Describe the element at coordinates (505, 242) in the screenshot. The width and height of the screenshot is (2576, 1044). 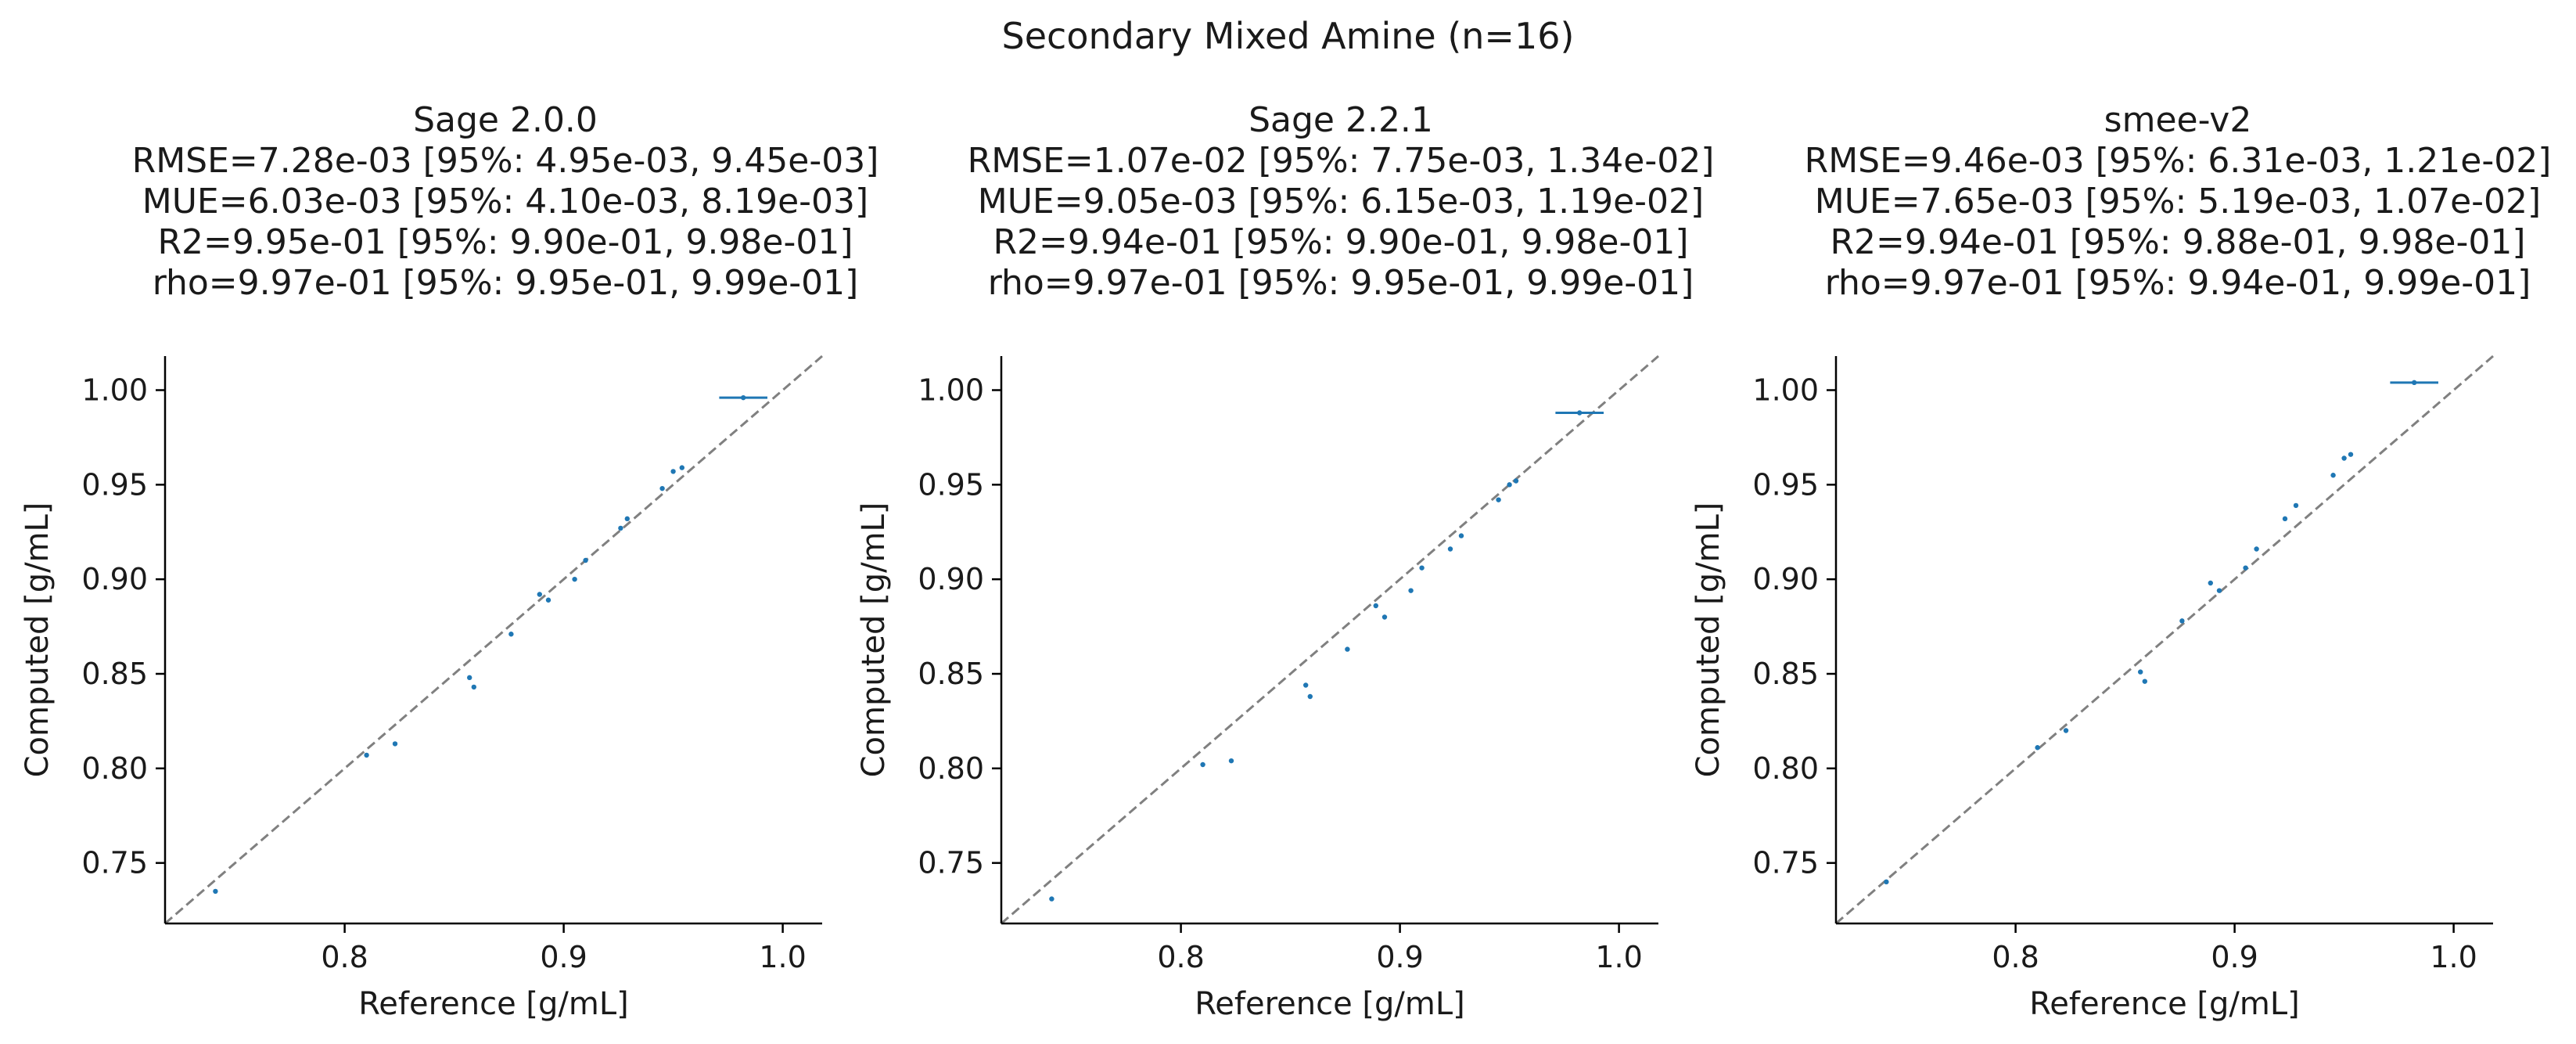
I see `stat-r2: R2=9.95e-01 [95%: 9.90e-01, 9.98e-01]` at that location.